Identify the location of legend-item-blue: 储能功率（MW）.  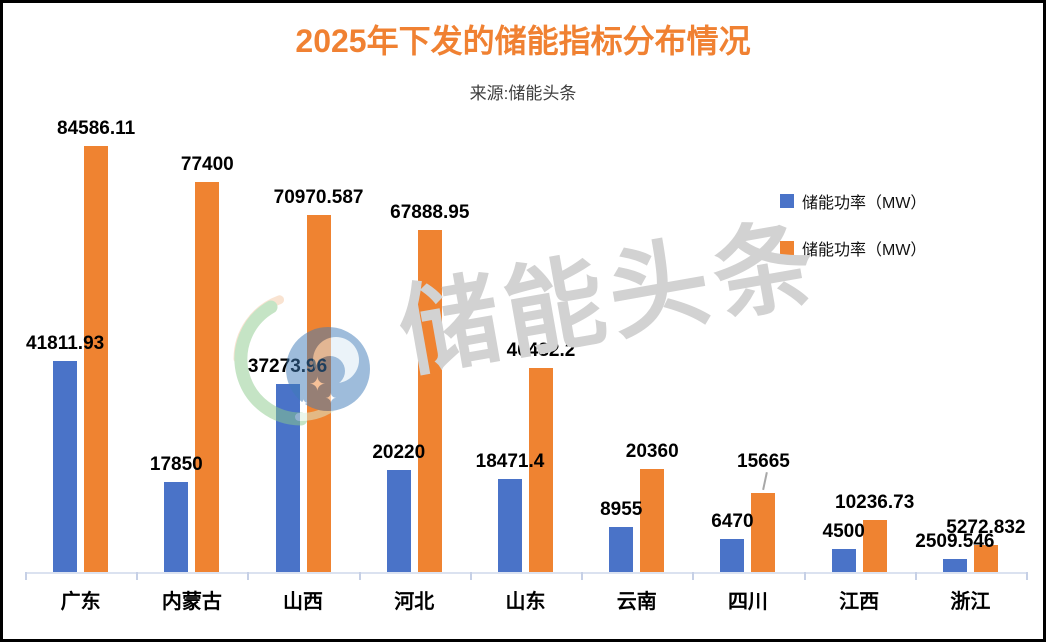
(853, 201).